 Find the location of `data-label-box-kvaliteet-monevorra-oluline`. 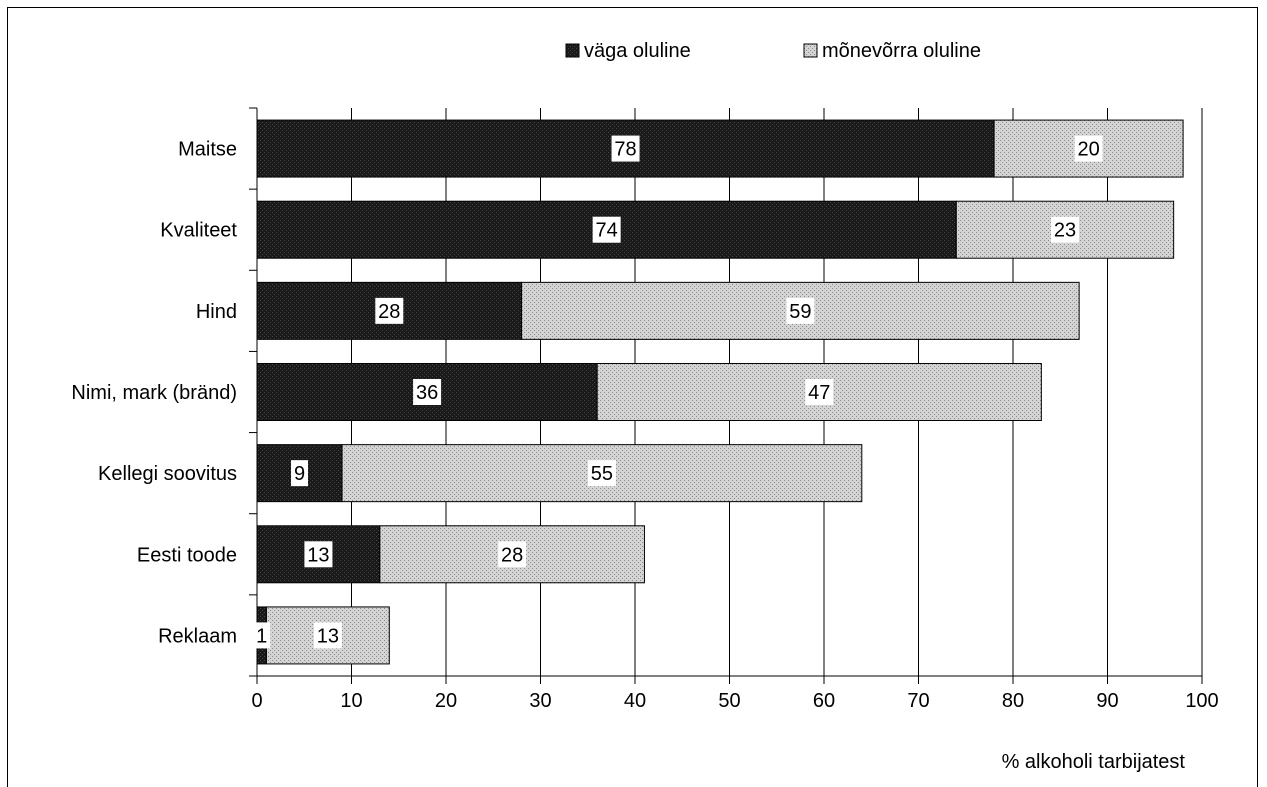

data-label-box-kvaliteet-monevorra-oluline is located at coordinates (1064, 229).